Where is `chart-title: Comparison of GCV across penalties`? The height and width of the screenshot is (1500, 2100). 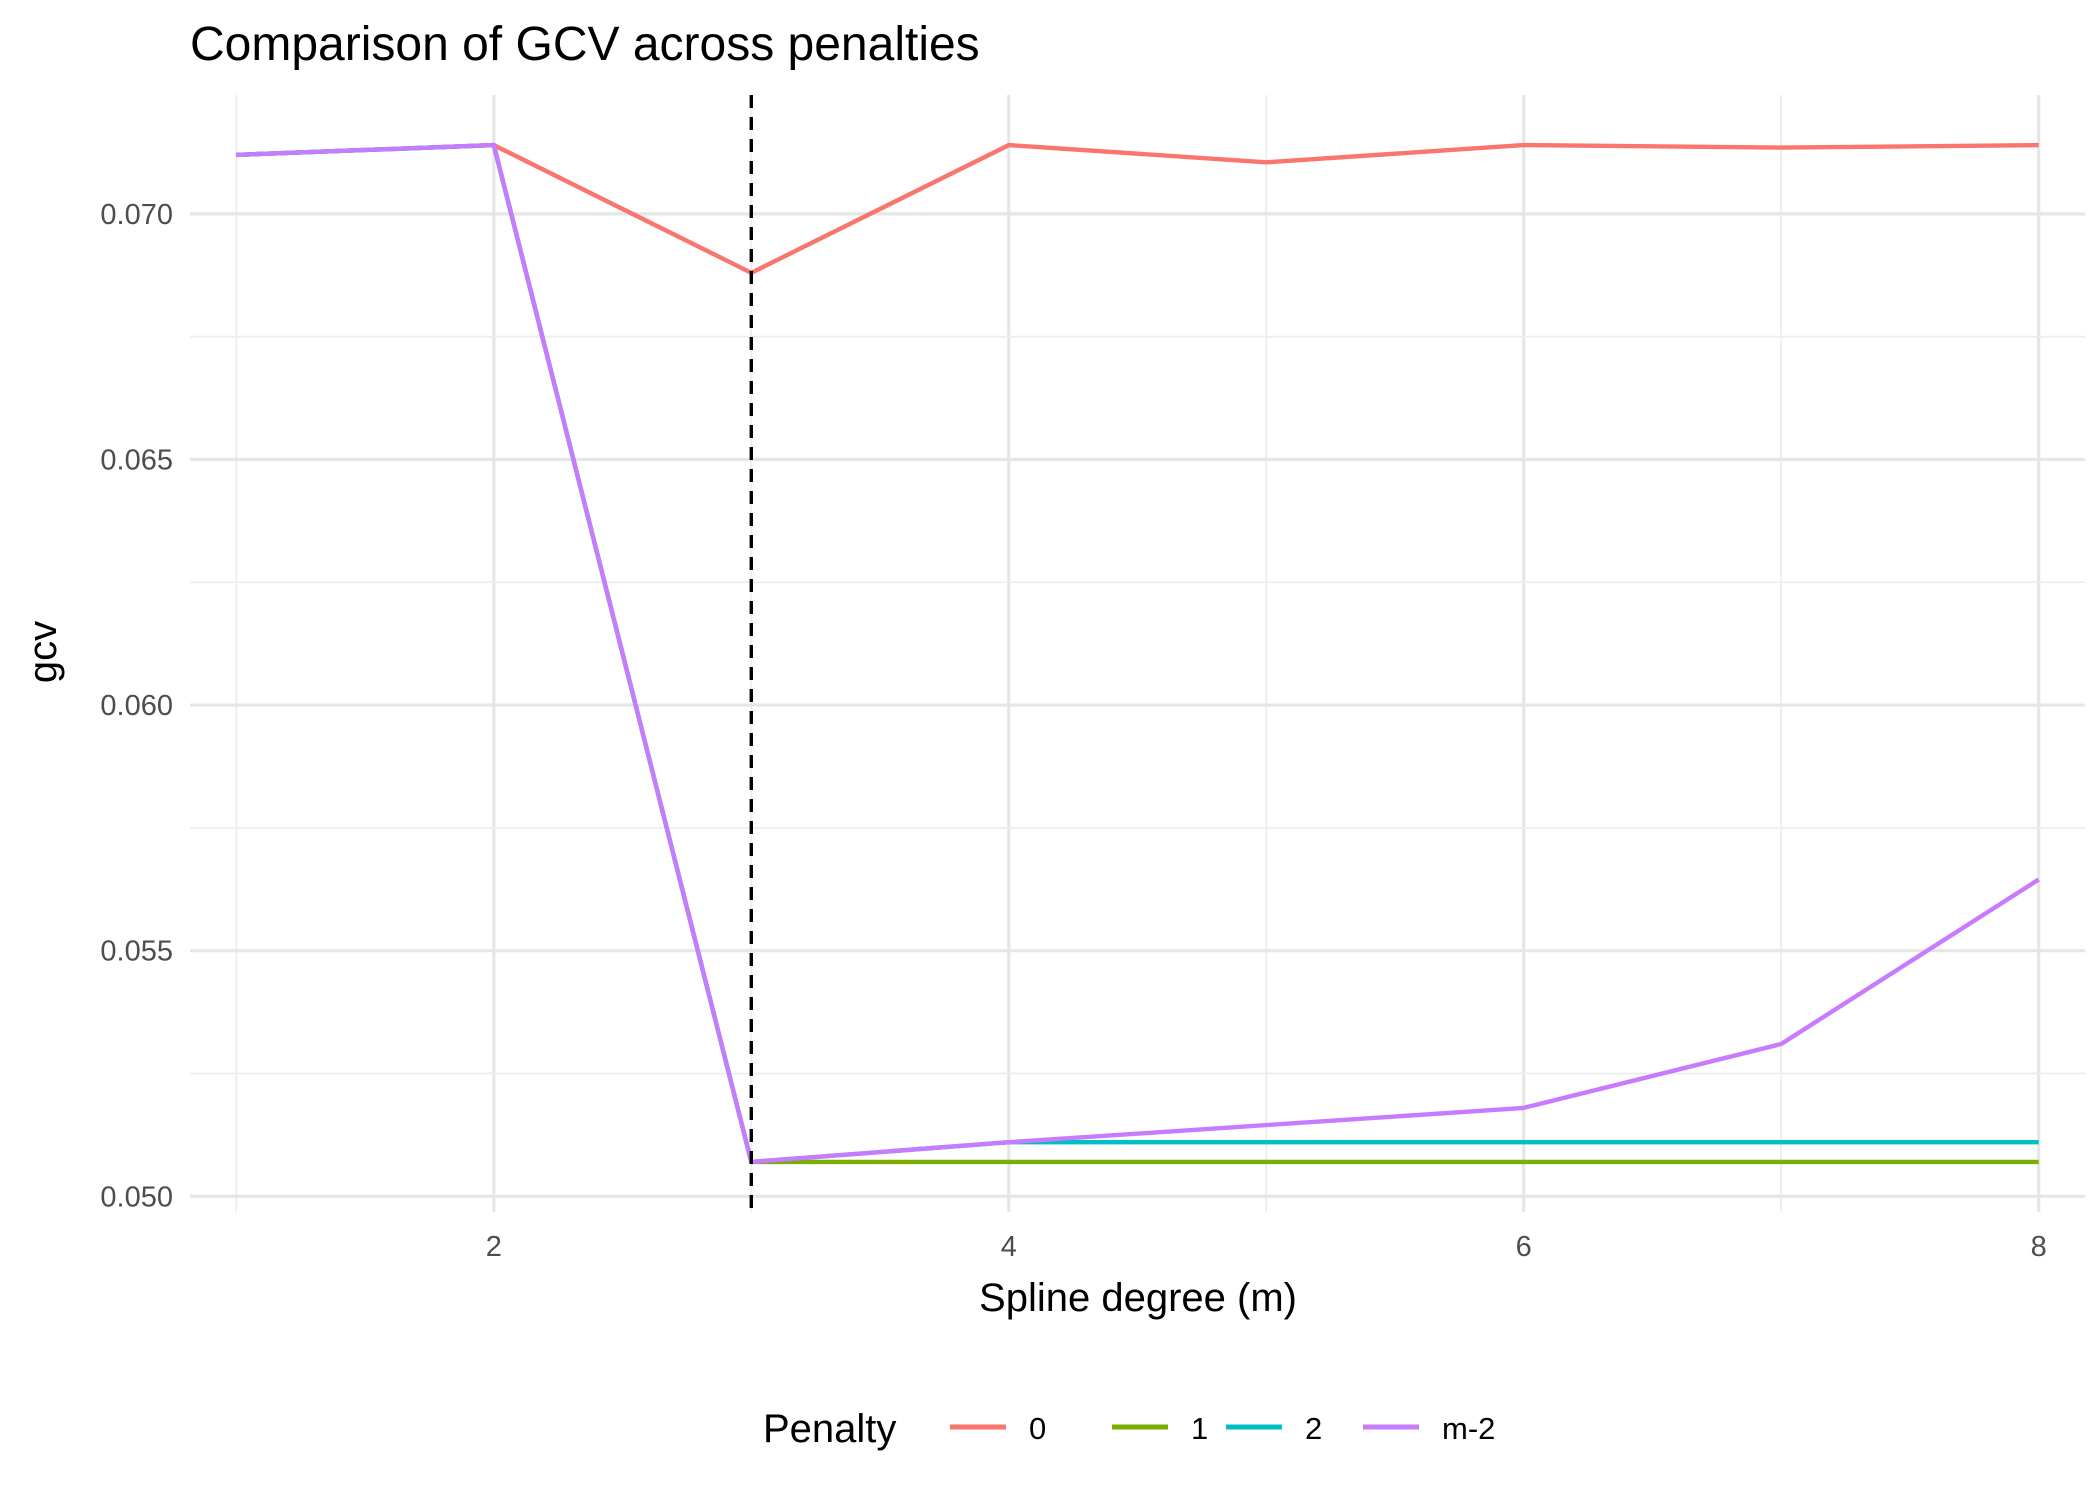 chart-title: Comparison of GCV across penalties is located at coordinates (585, 44).